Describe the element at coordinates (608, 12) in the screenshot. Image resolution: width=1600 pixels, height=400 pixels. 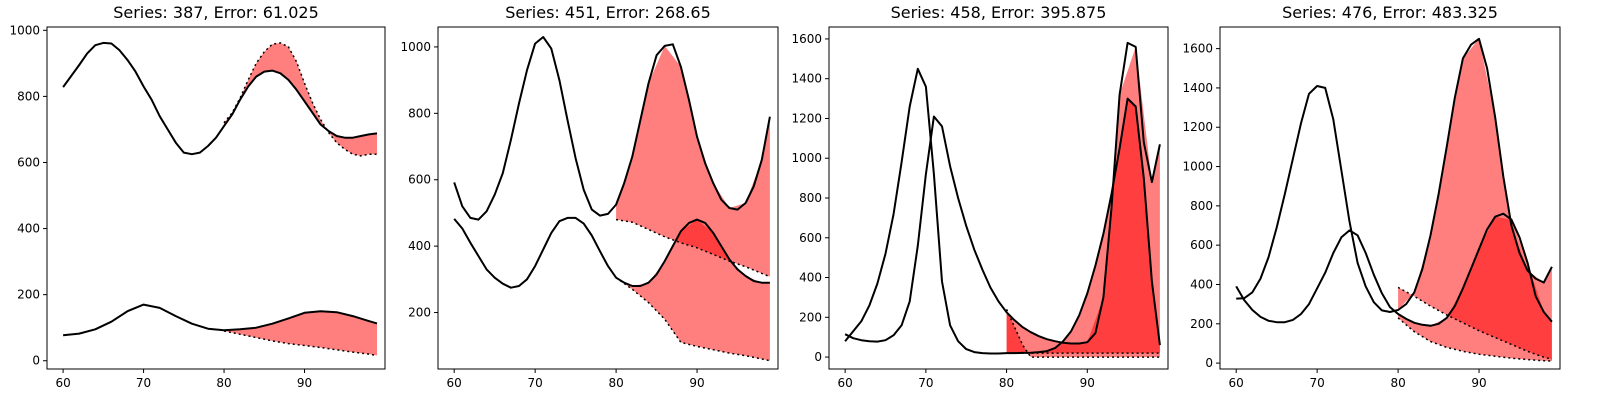
I see `chart-title: Series: 451, Error: 268.65` at that location.